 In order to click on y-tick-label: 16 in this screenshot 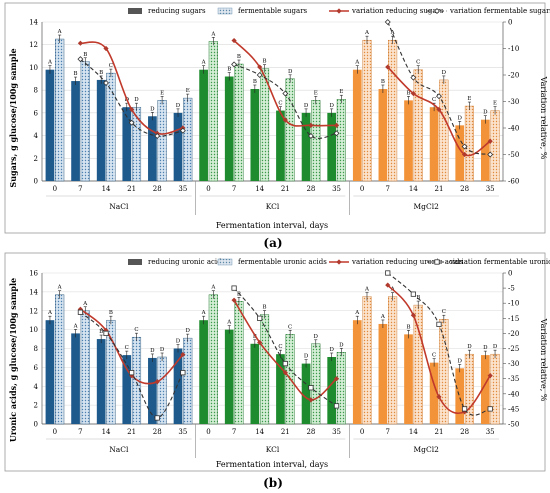, I will do `click(33, 274)`.